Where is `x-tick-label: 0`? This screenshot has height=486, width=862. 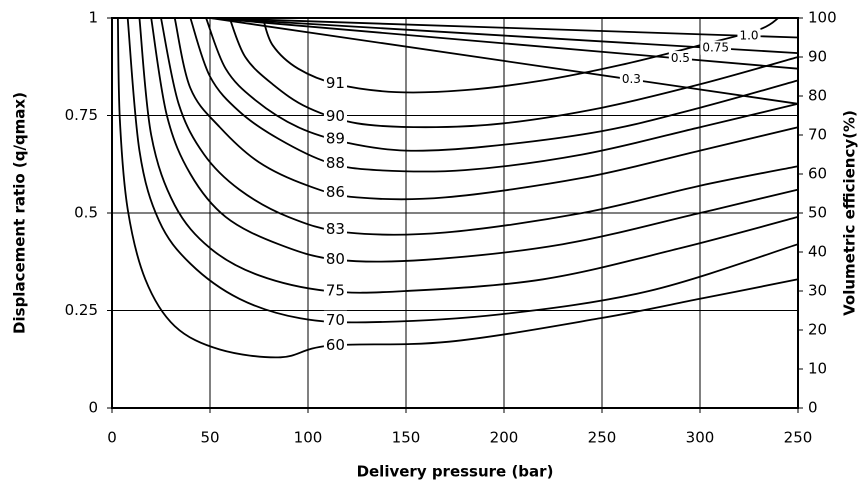
x-tick-label: 0 is located at coordinates (112, 438).